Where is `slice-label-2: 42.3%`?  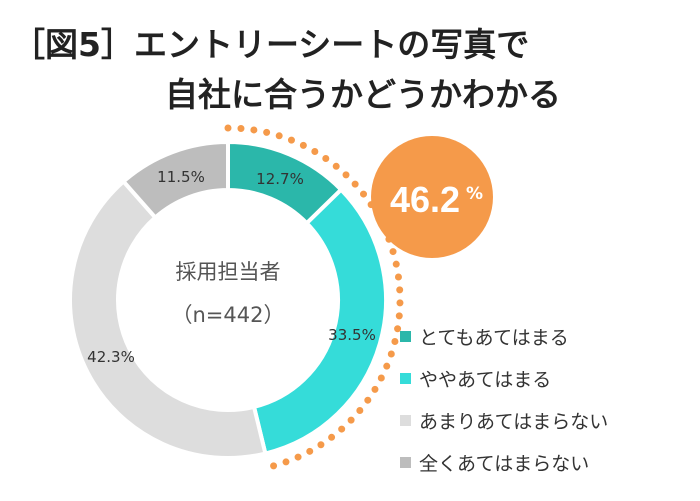
slice-label-2: 42.3% is located at coordinates (111, 357).